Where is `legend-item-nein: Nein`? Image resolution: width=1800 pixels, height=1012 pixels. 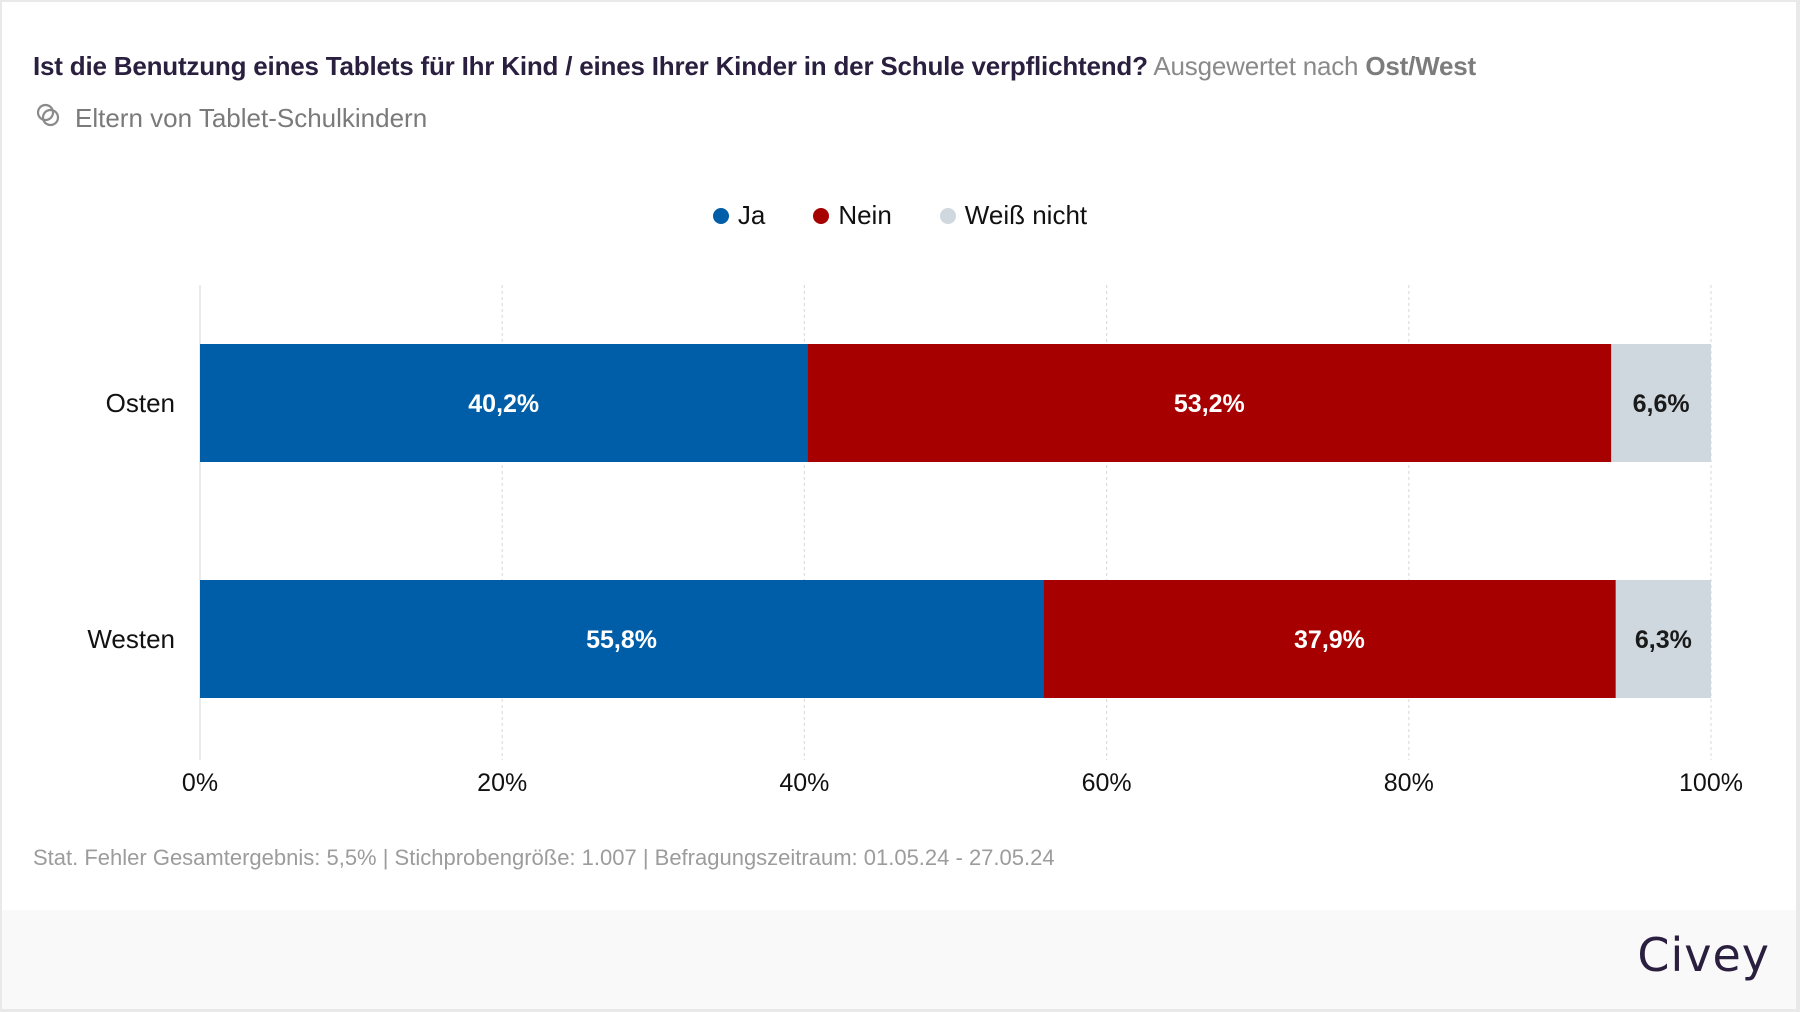
legend-item-nein: Nein is located at coordinates (852, 215).